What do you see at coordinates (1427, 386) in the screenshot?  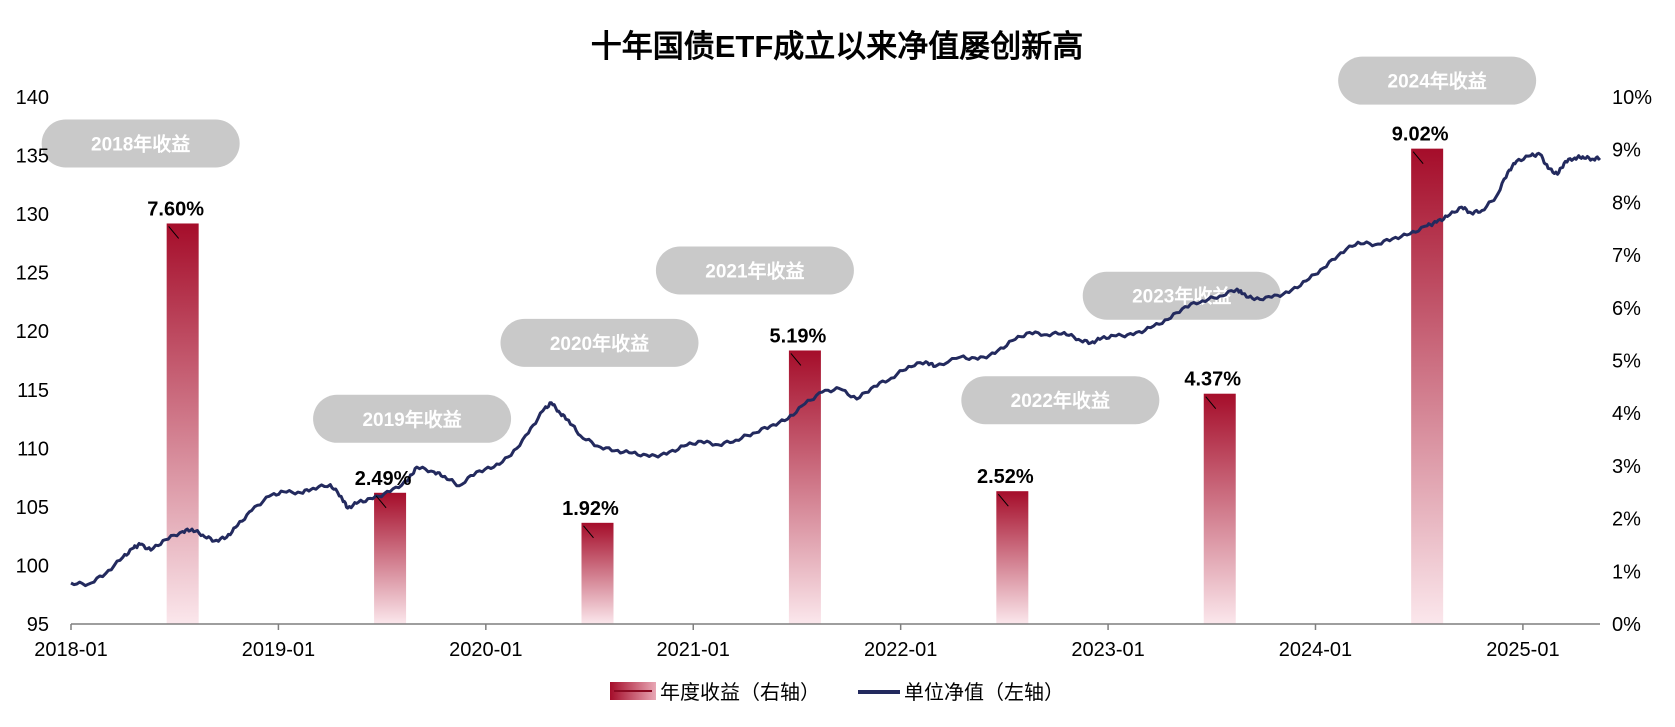 I see `bar-2024` at bounding box center [1427, 386].